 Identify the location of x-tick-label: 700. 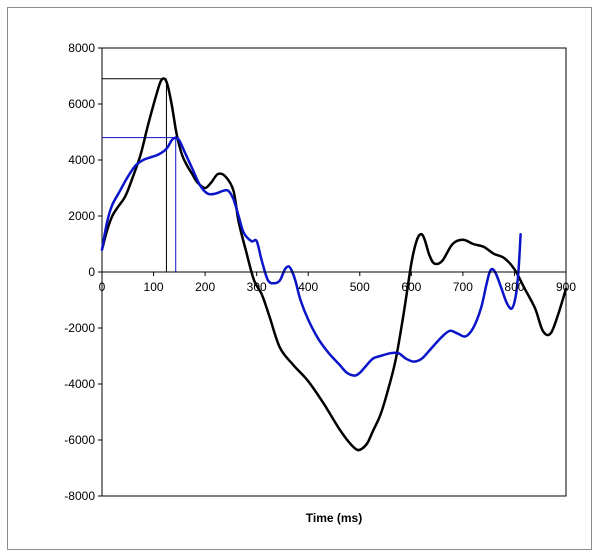
(463, 287).